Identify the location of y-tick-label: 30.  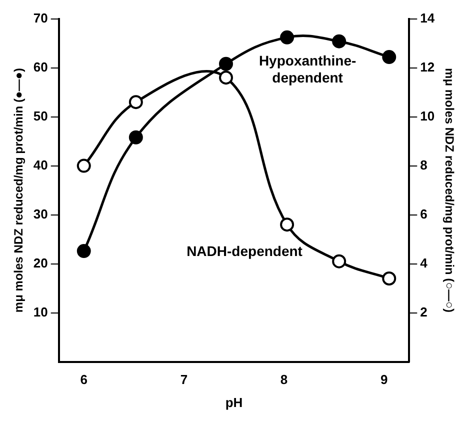
(40, 214).